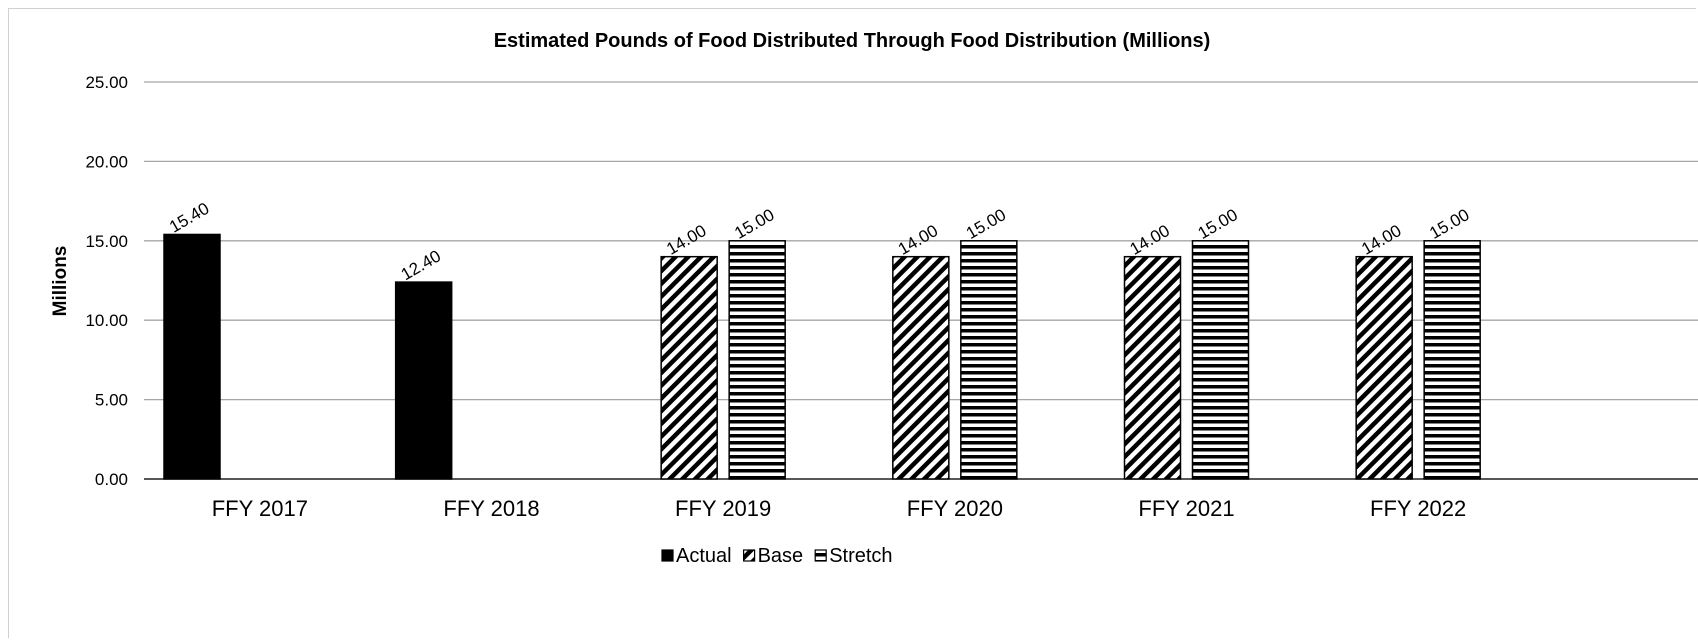 This screenshot has width=1698, height=640. What do you see at coordinates (106, 82) in the screenshot?
I see `y-tick-label: 25.00` at bounding box center [106, 82].